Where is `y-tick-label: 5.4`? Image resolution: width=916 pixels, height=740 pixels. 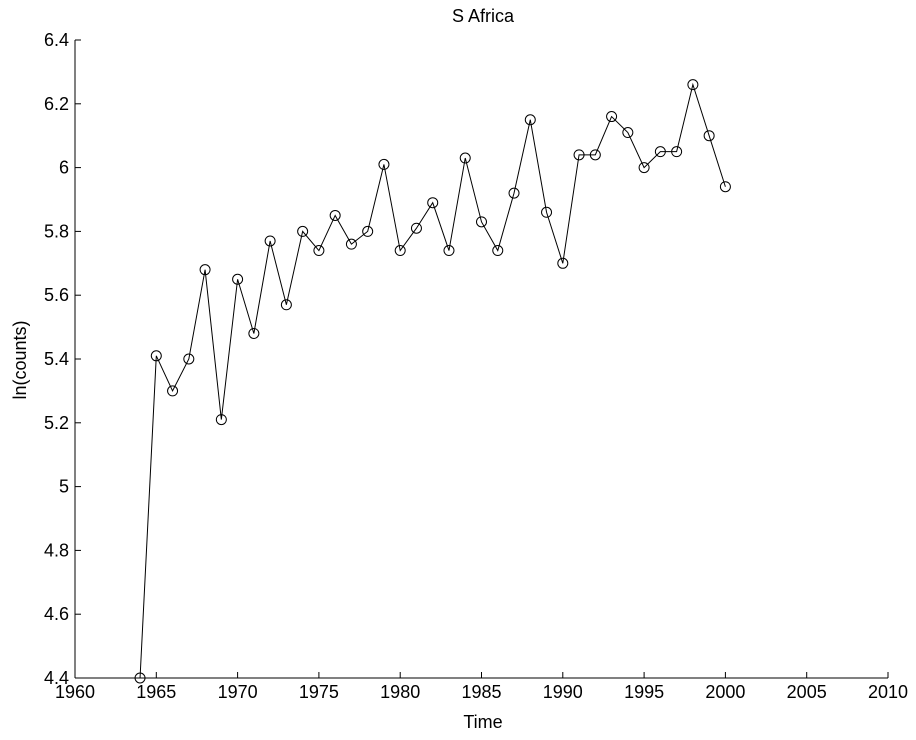
y-tick-label: 5.4 is located at coordinates (56, 359).